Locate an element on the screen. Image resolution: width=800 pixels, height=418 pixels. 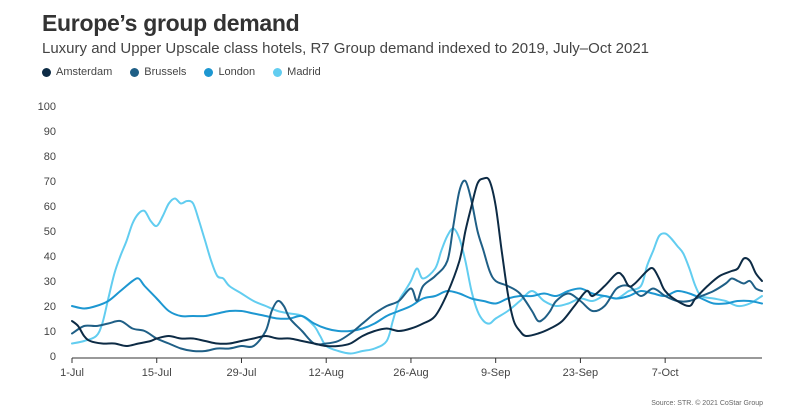
x-tick-label: 12-Aug is located at coordinates (325, 373).